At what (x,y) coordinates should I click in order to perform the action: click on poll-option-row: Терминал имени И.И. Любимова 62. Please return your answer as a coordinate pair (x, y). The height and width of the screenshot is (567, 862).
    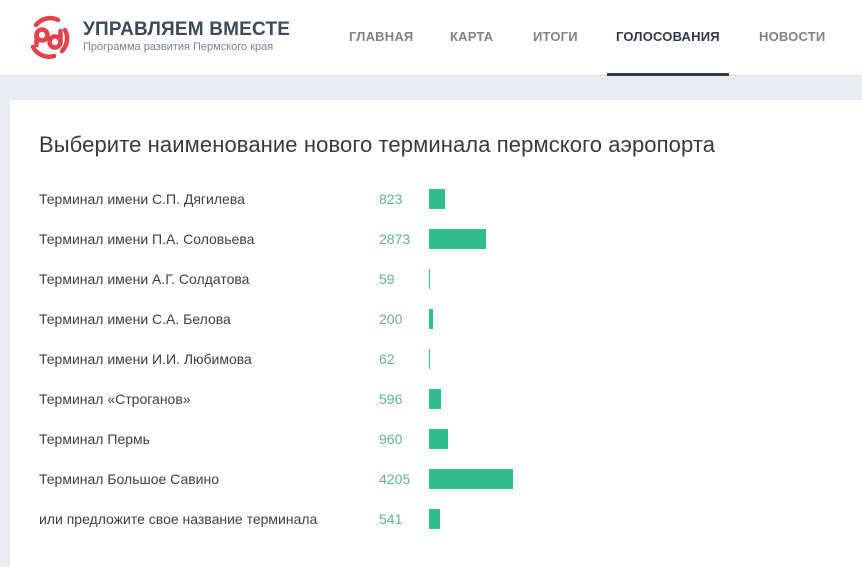
    Looking at the image, I should click on (436, 369).